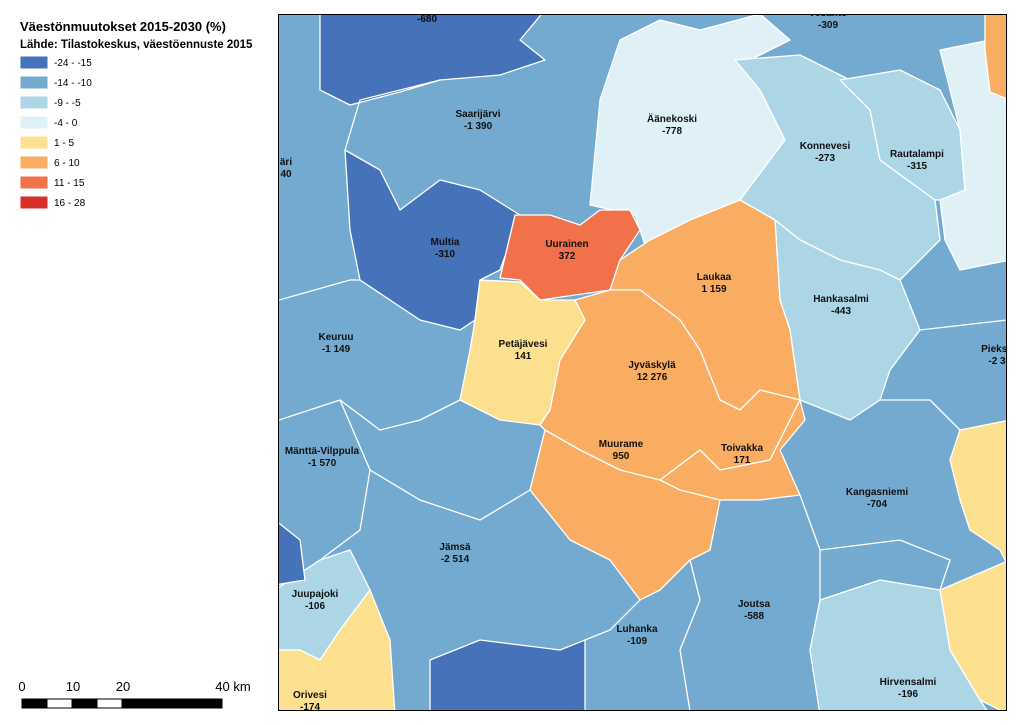 This screenshot has width=1024, height=725. I want to click on region-name: Uurainen, so click(566, 244).